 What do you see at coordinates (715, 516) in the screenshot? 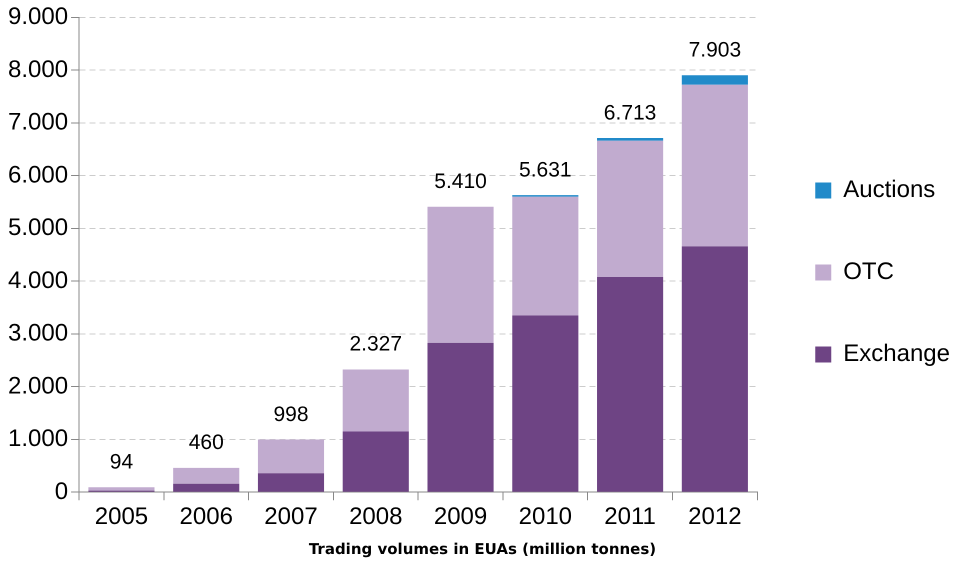
I see `x-tick-label: 2012` at bounding box center [715, 516].